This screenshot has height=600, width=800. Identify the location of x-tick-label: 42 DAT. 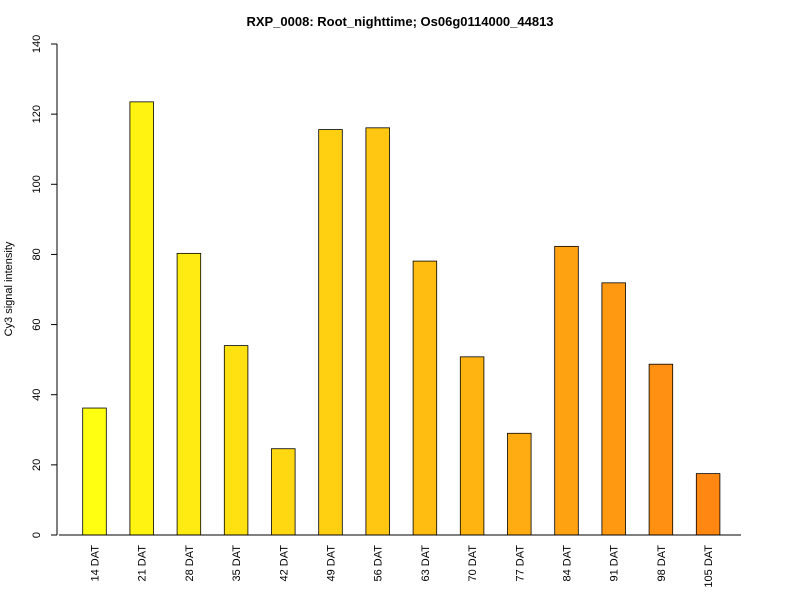
(284, 563).